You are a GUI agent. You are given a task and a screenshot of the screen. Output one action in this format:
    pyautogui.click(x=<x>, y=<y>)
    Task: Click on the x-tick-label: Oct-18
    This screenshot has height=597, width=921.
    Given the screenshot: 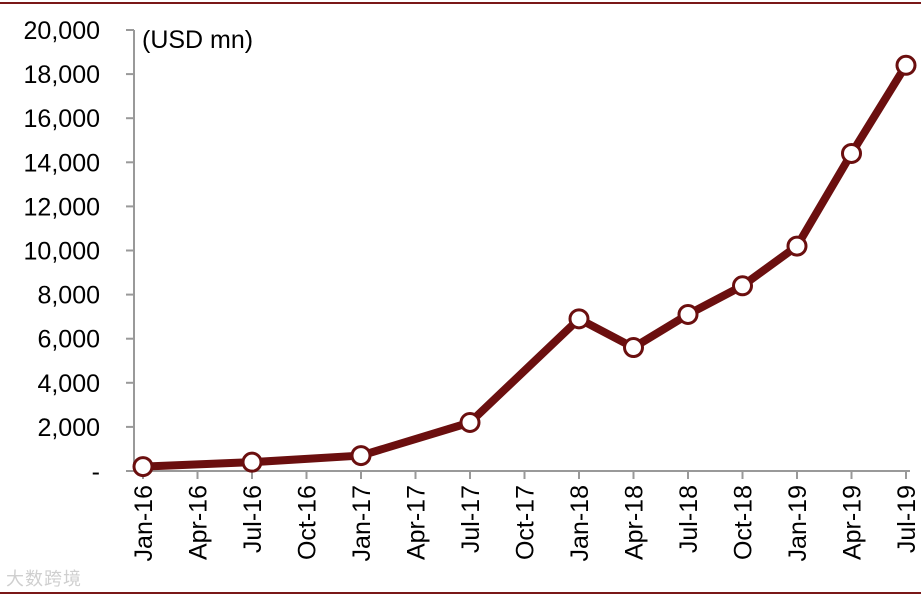 What is the action you would take?
    pyautogui.click(x=744, y=522)
    